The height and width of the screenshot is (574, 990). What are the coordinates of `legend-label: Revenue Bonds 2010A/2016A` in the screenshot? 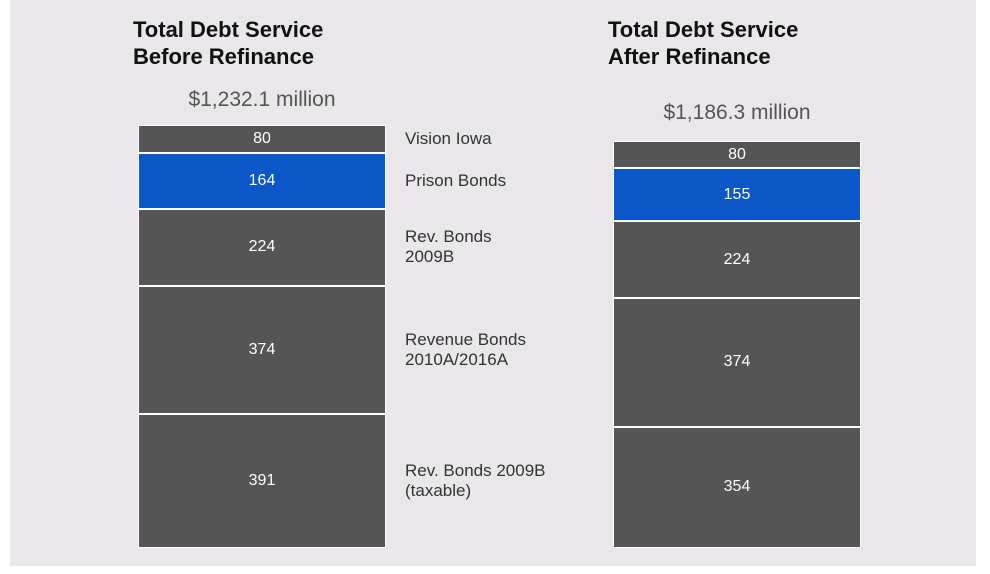 It's located at (465, 349).